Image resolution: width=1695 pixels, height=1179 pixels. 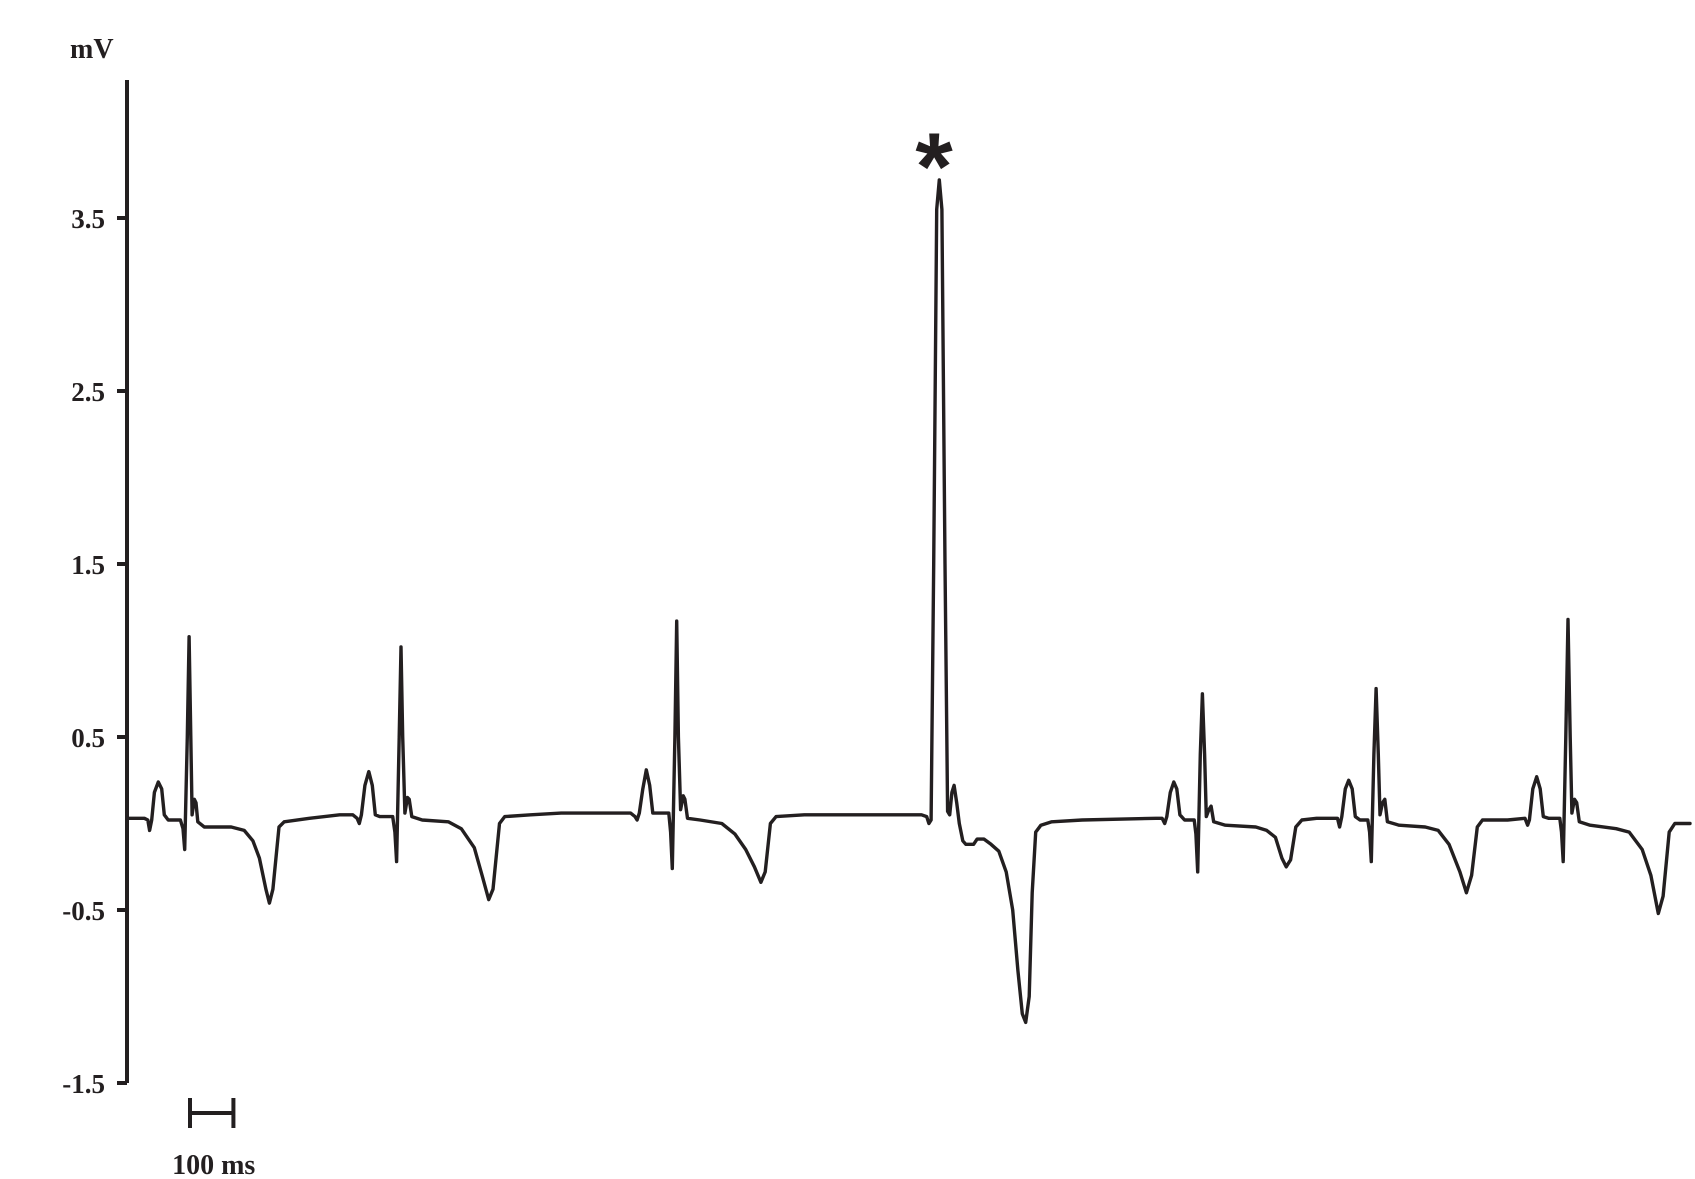 What do you see at coordinates (94, 651) in the screenshot?
I see `y-axis-ticks: 3.5 2.5 1.5 0.5 -0.5 -1.5` at bounding box center [94, 651].